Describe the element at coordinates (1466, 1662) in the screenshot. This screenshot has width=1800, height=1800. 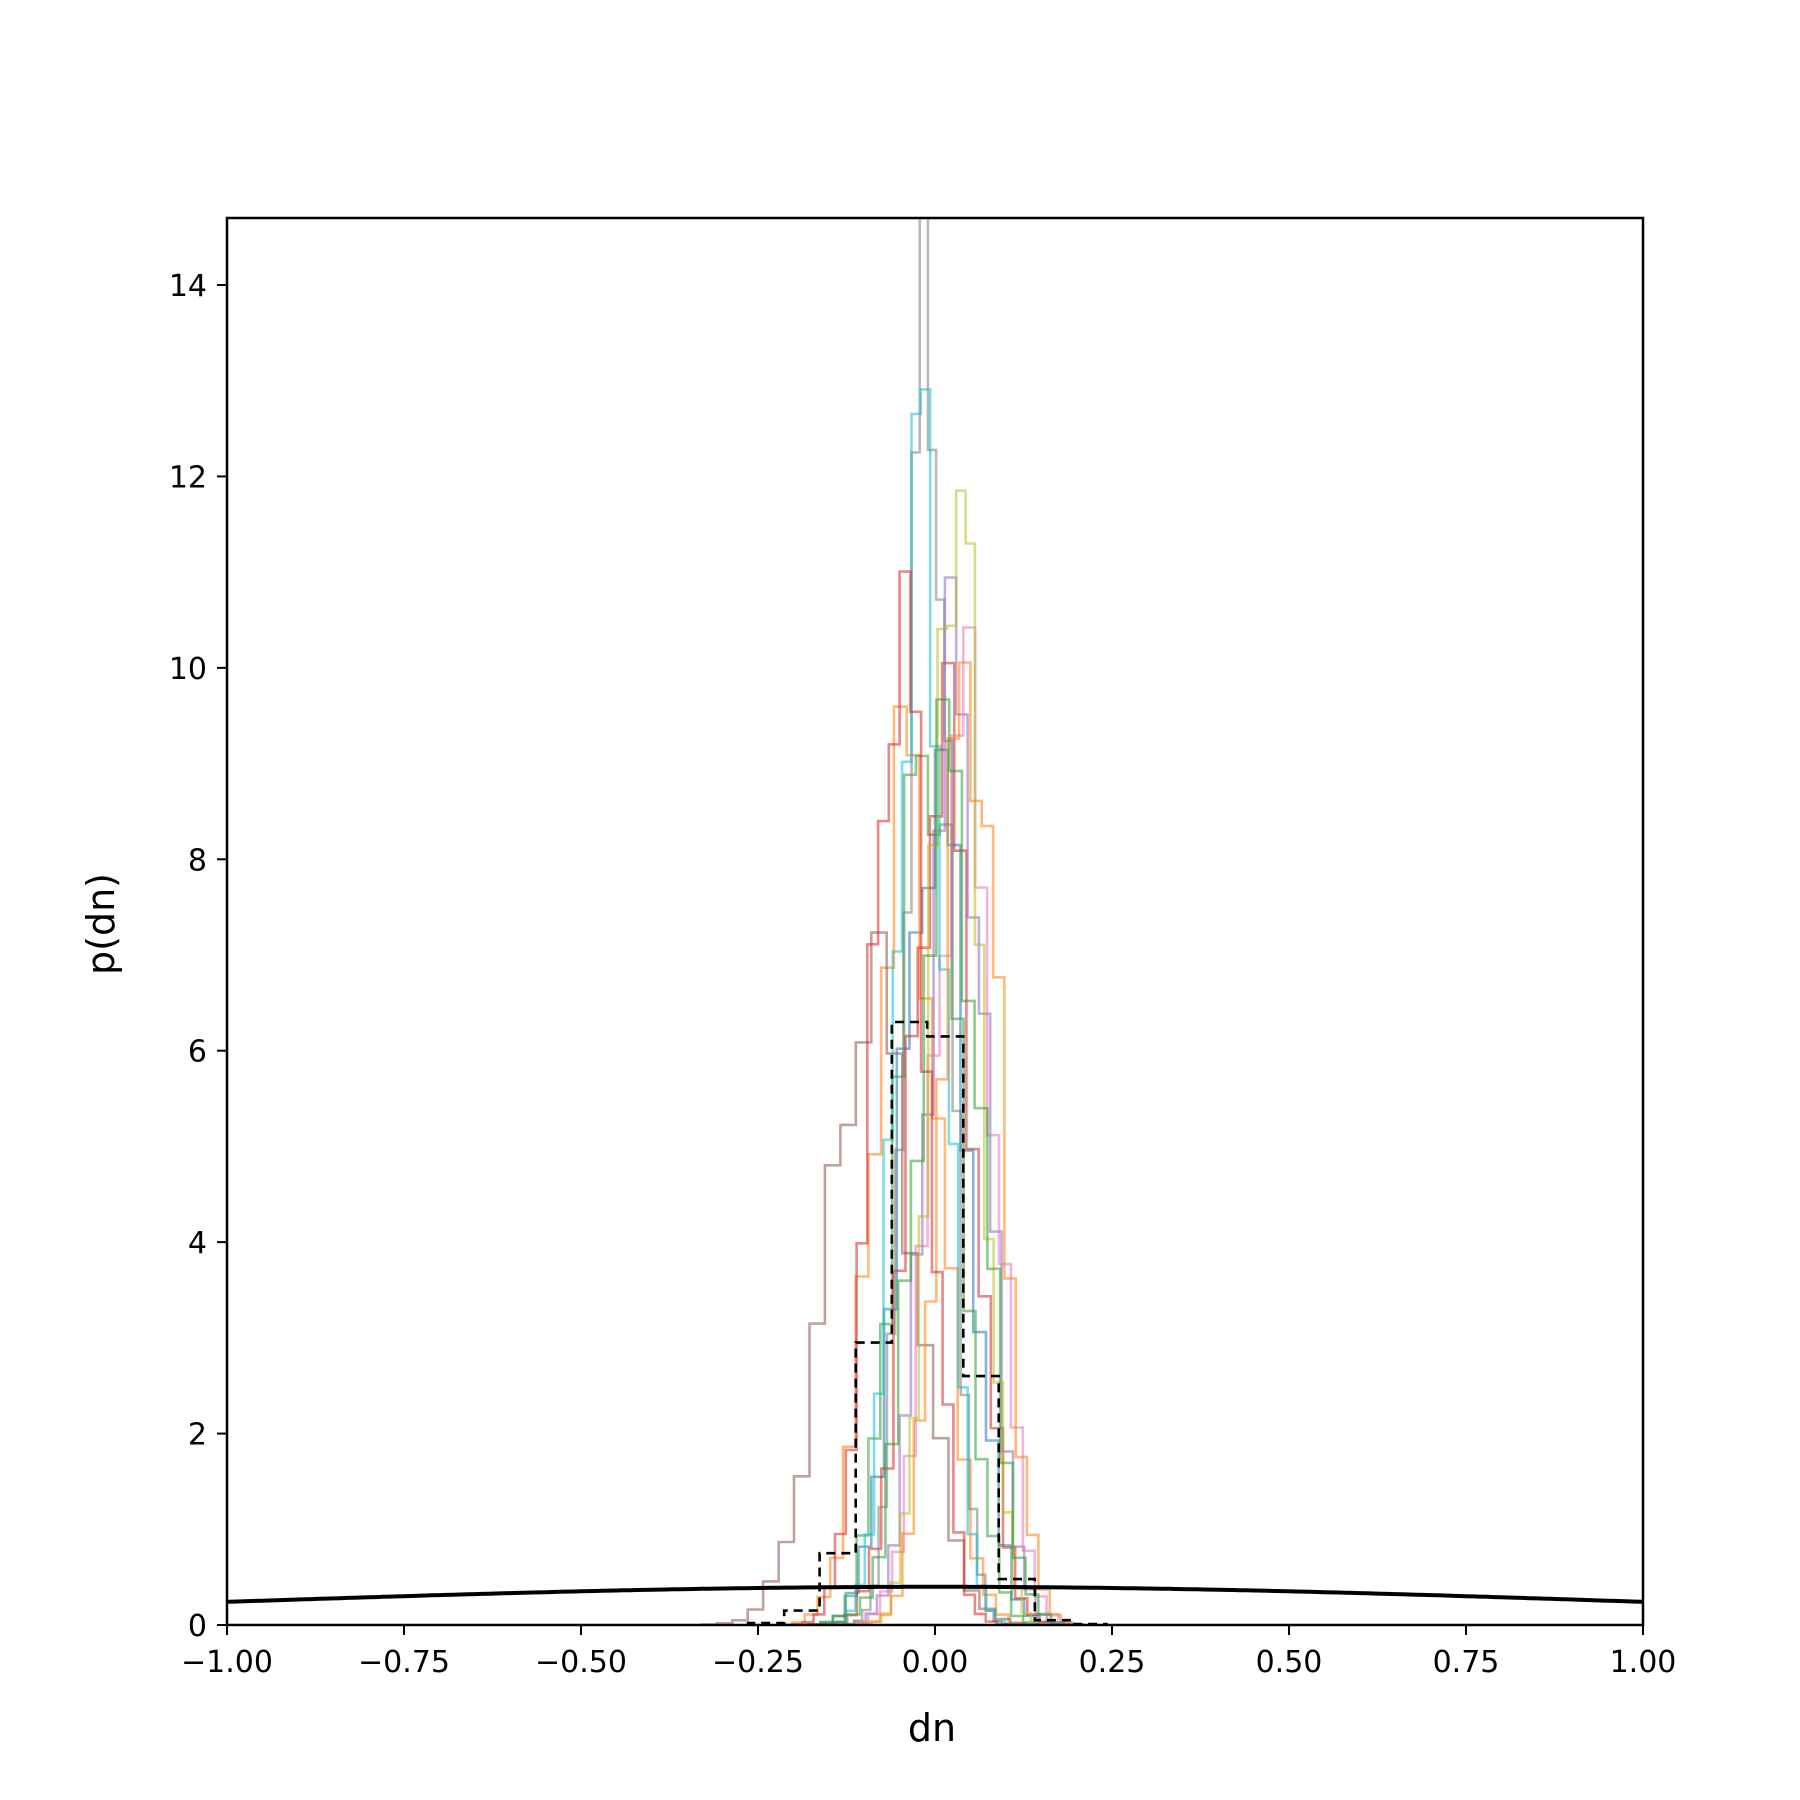
I see `x-tick-label: 0.75` at that location.